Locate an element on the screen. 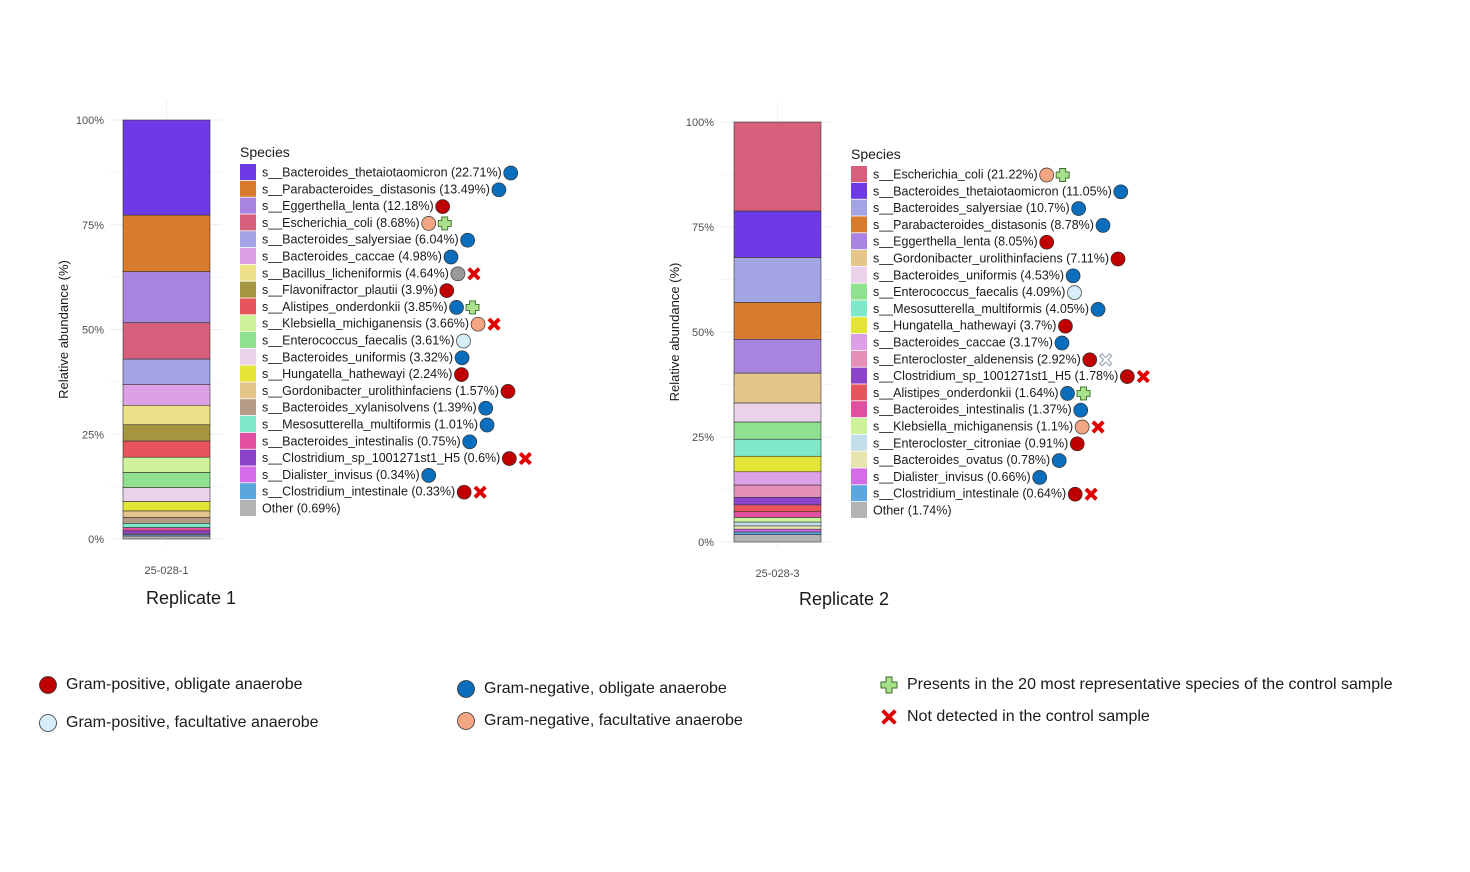 The height and width of the screenshot is (872, 1470). legend-label: s__Bacteroides_thetaiotaomicron (11.05%) is located at coordinates (992, 191).